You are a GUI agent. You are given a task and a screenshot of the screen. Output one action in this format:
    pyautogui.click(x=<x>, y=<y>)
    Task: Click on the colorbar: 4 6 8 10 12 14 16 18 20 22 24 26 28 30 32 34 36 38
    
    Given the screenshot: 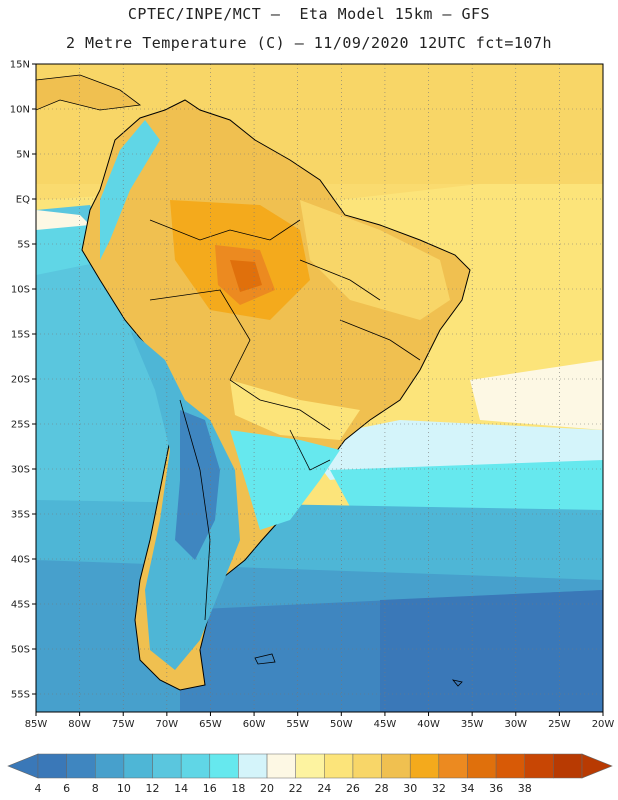 What is the action you would take?
    pyautogui.click(x=310, y=774)
    